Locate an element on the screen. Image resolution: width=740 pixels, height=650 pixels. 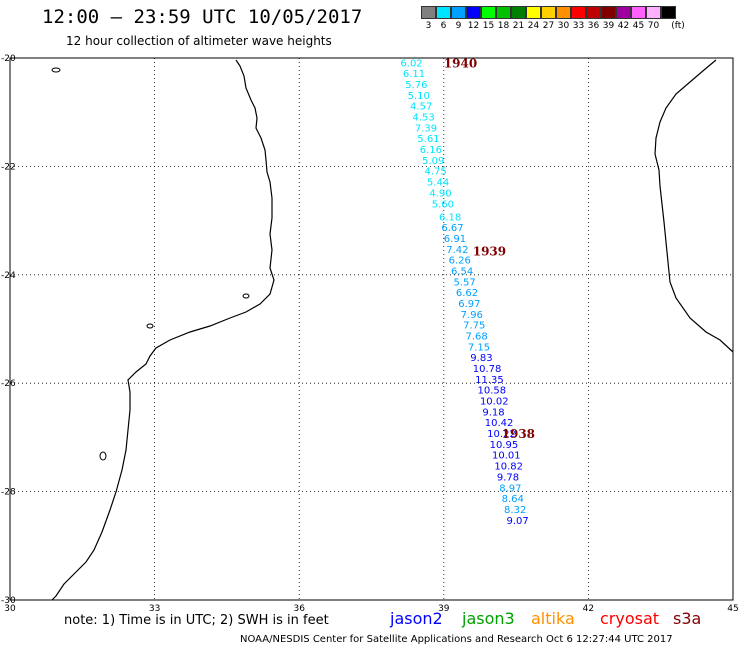
color-scale-swatches is located at coordinates (548, 12).